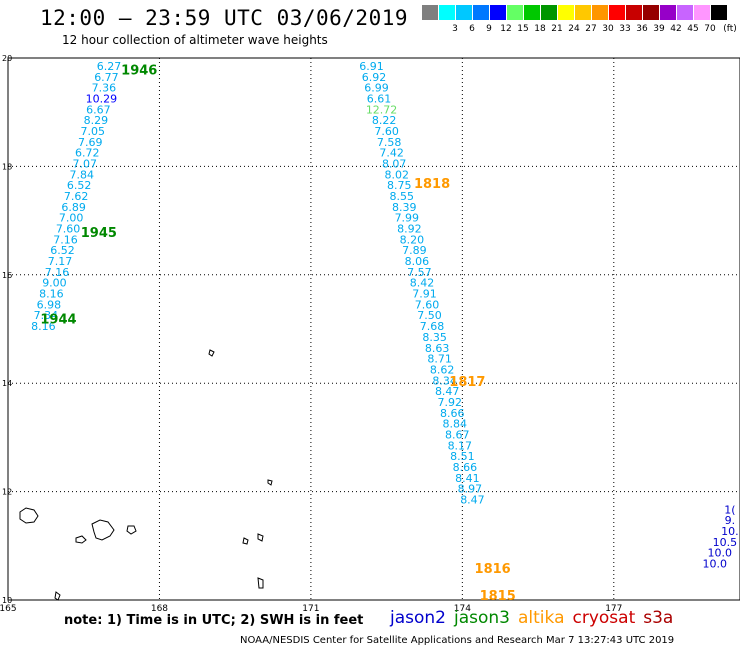 The height and width of the screenshot is (650, 740). Describe the element at coordinates (8, 609) in the screenshot. I see `lon-tick-label: 165` at that location.